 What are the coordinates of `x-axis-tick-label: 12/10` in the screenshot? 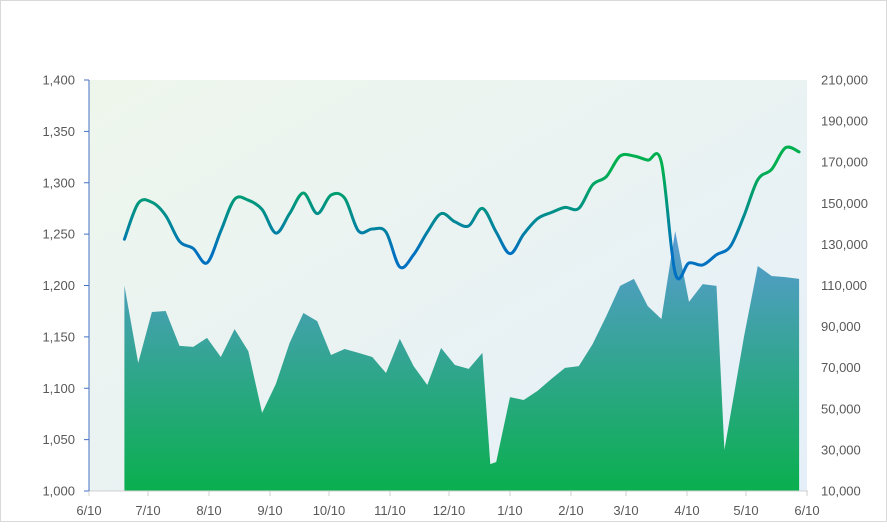 It's located at (449, 510).